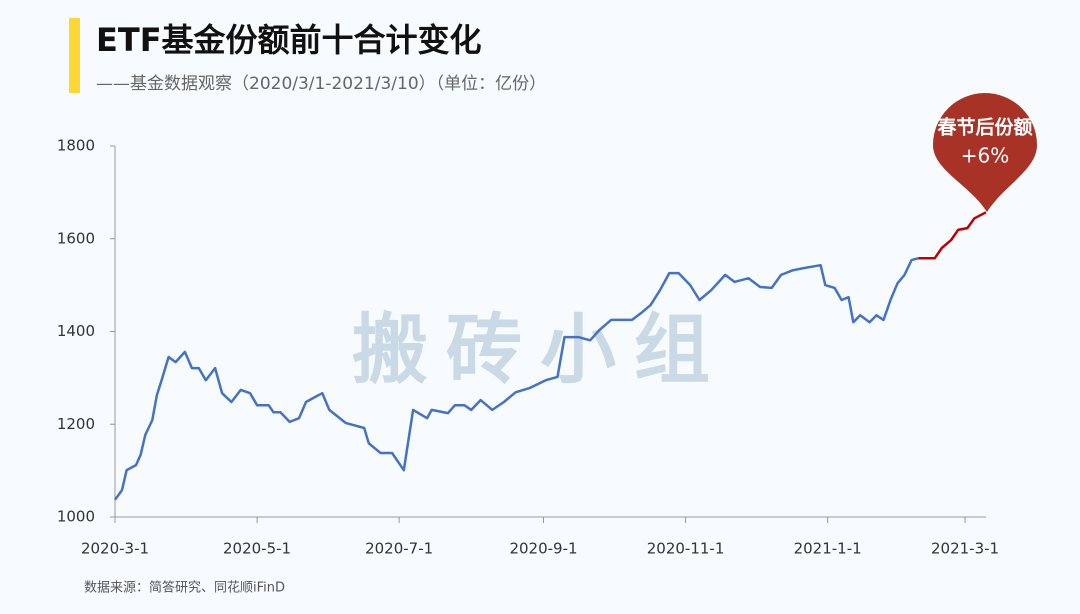 The height and width of the screenshot is (614, 1080). What do you see at coordinates (985, 156) in the screenshot?
I see `annotation: +6%` at bounding box center [985, 156].